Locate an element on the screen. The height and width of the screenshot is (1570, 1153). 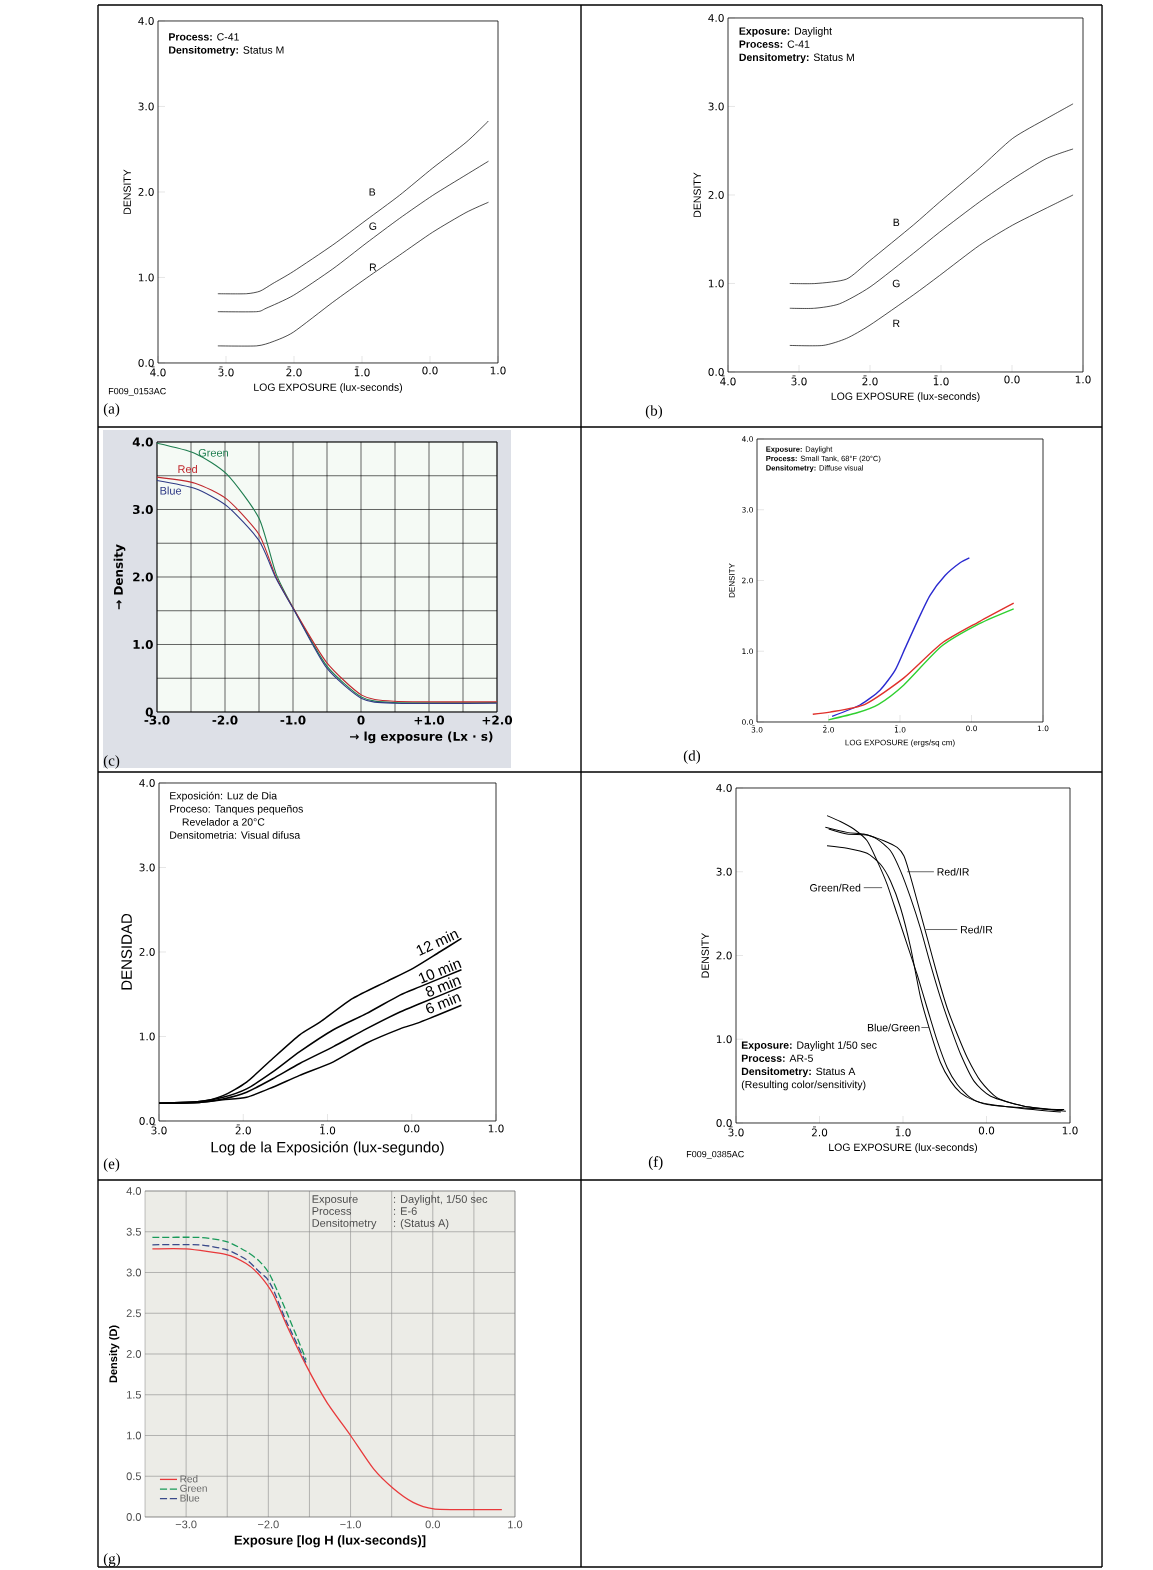
annotation: Revelador a 20°C is located at coordinates (223, 822).